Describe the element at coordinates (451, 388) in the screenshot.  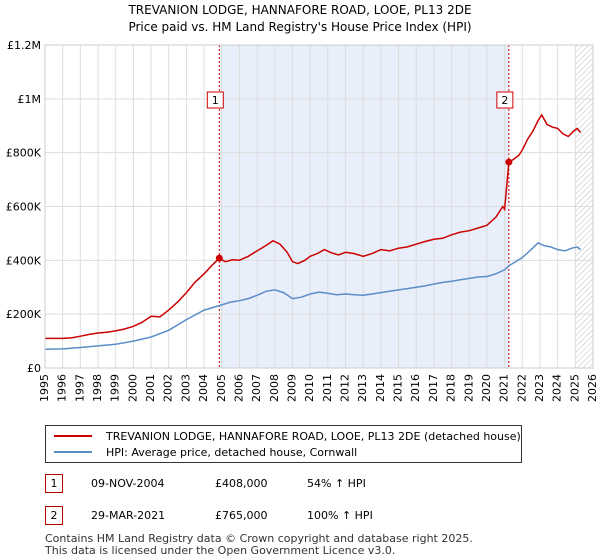
I see `x-tick-label: 2018` at that location.